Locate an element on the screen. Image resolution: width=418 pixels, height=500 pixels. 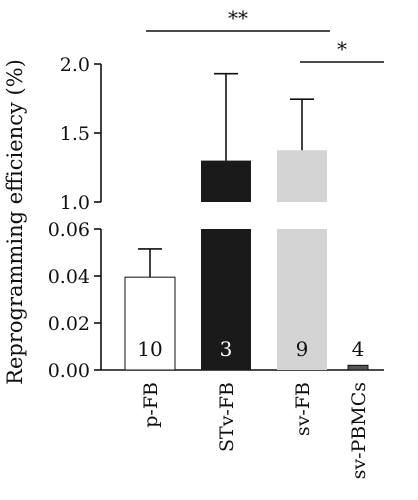
y-tick-label: 0.06 is located at coordinates (69, 230).